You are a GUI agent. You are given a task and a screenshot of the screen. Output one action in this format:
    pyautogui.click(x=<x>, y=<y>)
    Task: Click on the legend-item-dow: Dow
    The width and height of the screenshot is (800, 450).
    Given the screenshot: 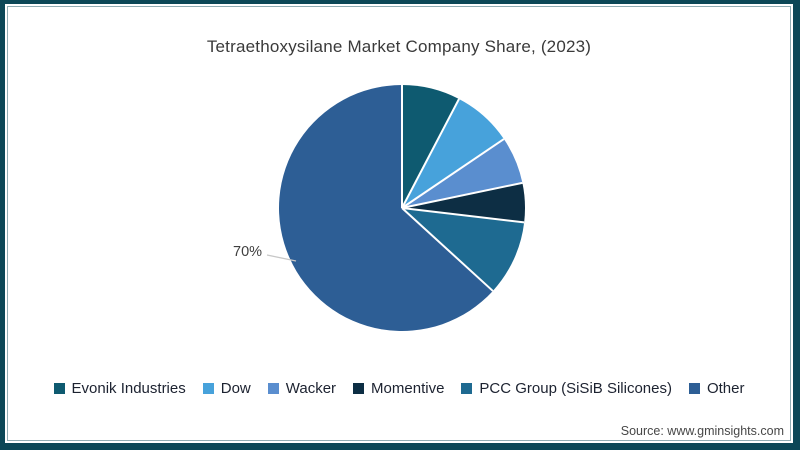 What is the action you would take?
    pyautogui.click(x=226, y=388)
    